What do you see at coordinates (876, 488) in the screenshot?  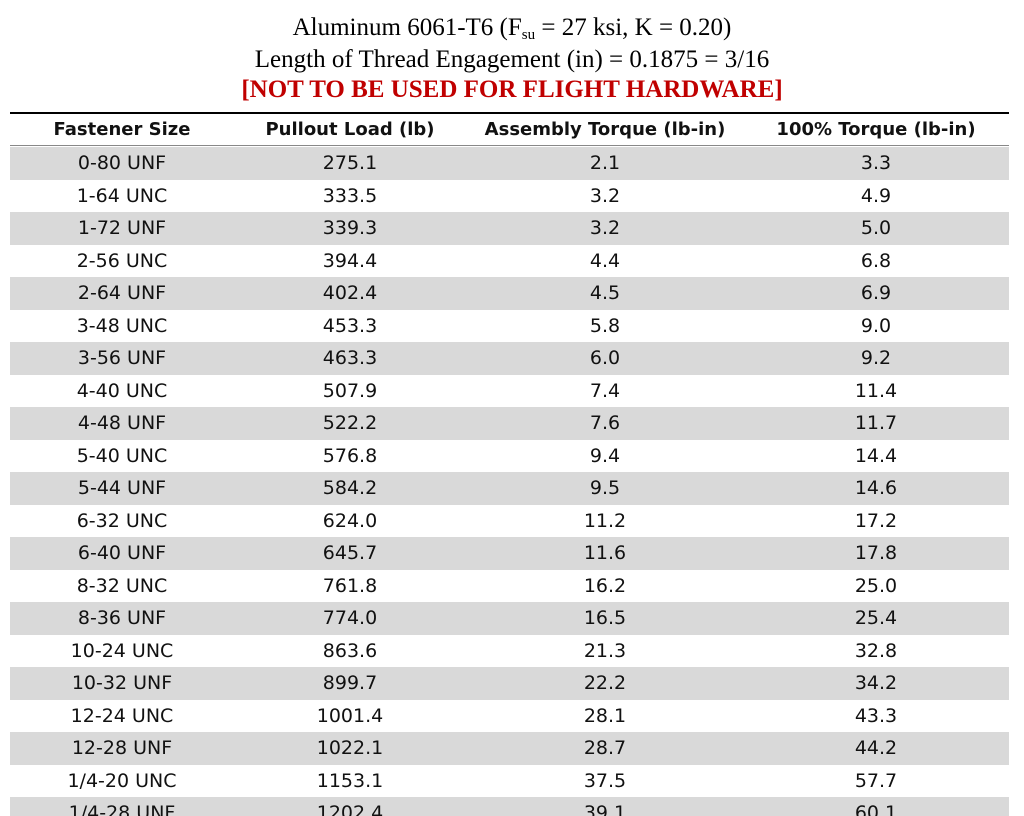 I see `table-cell: 14.6` at bounding box center [876, 488].